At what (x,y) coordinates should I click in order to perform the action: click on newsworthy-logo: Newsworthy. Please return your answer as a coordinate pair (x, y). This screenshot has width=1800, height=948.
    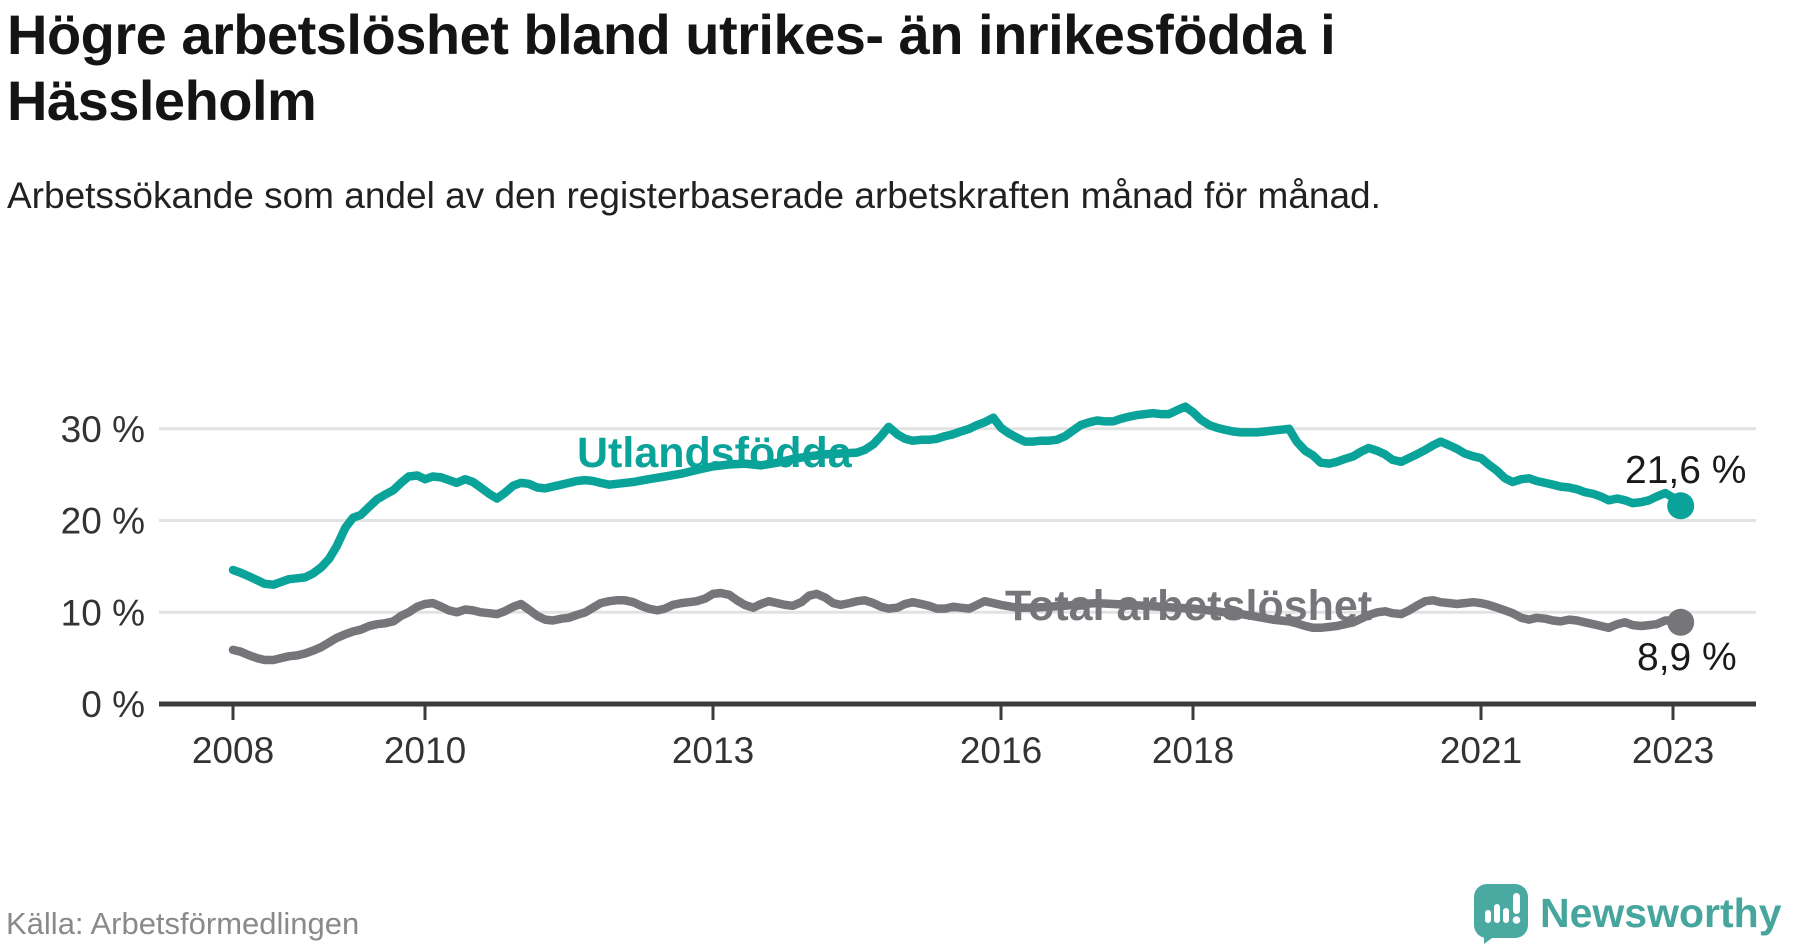
    Looking at the image, I should click on (1628, 914).